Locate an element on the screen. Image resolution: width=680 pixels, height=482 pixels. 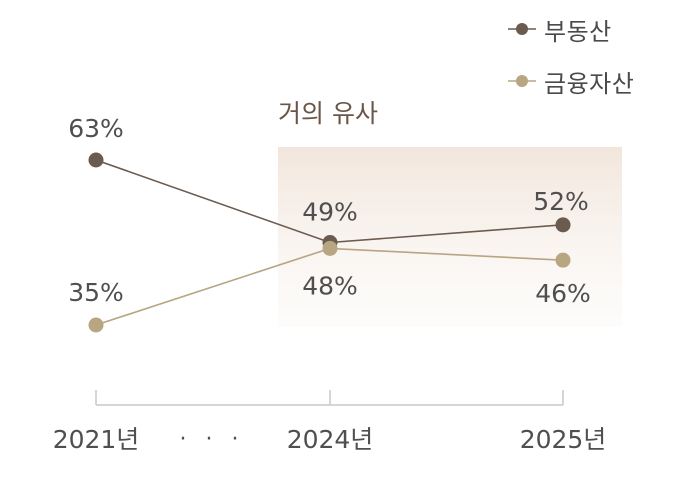
data-label: 63% is located at coordinates (96, 128).